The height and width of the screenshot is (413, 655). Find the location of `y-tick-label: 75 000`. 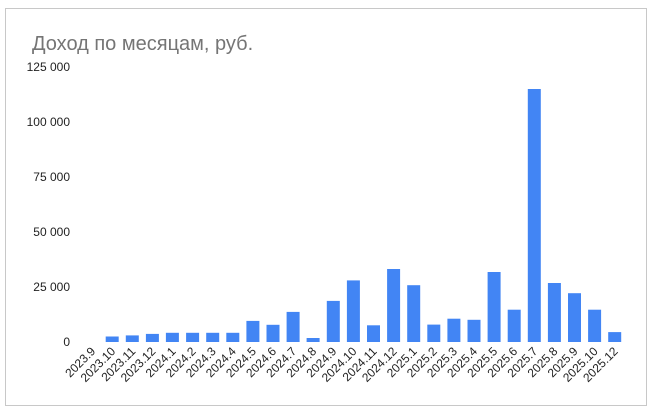

y-tick-label: 75 000 is located at coordinates (51, 177).